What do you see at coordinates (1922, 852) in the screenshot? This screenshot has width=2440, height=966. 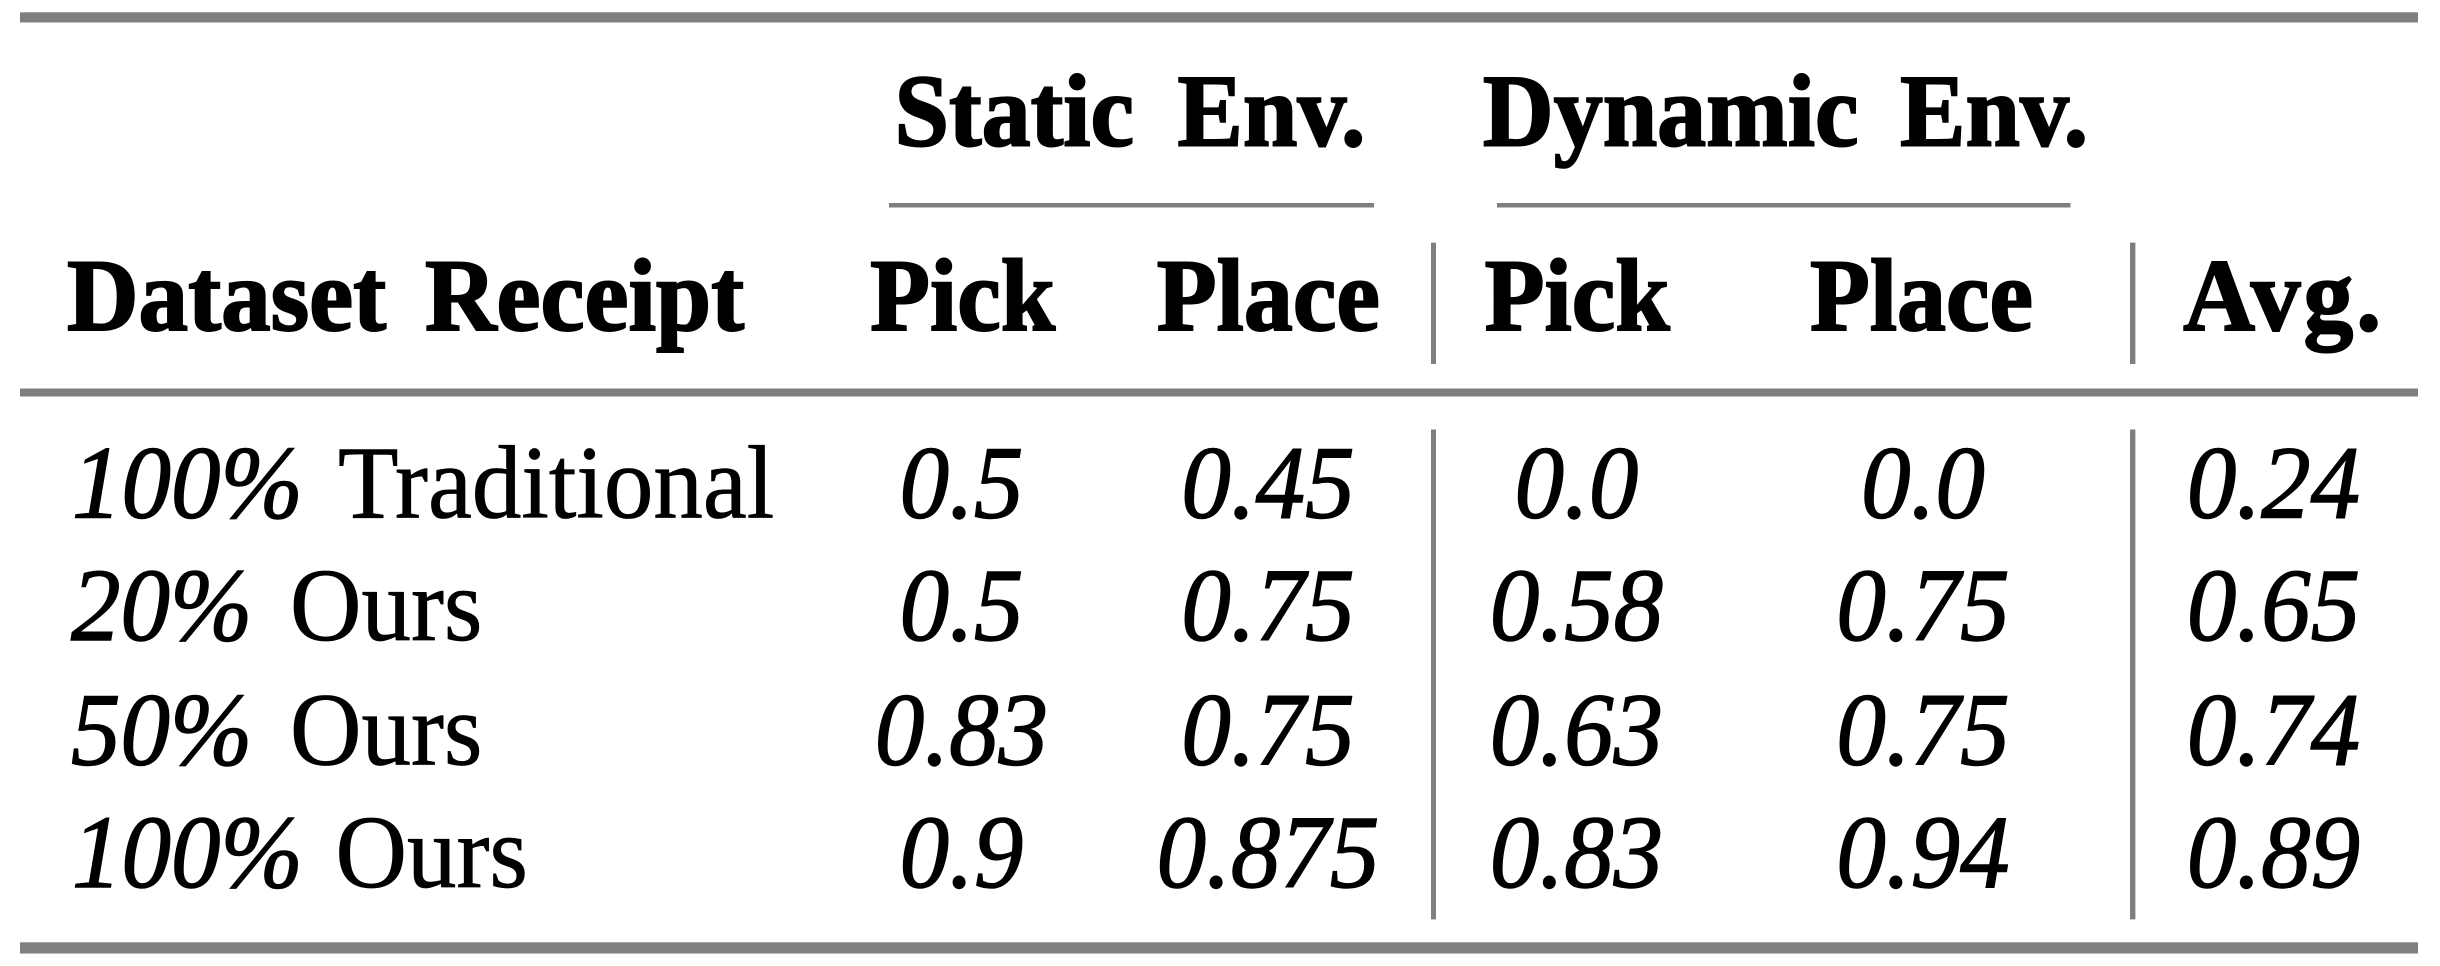 I see `svg-text: 0.94` at bounding box center [1922, 852].